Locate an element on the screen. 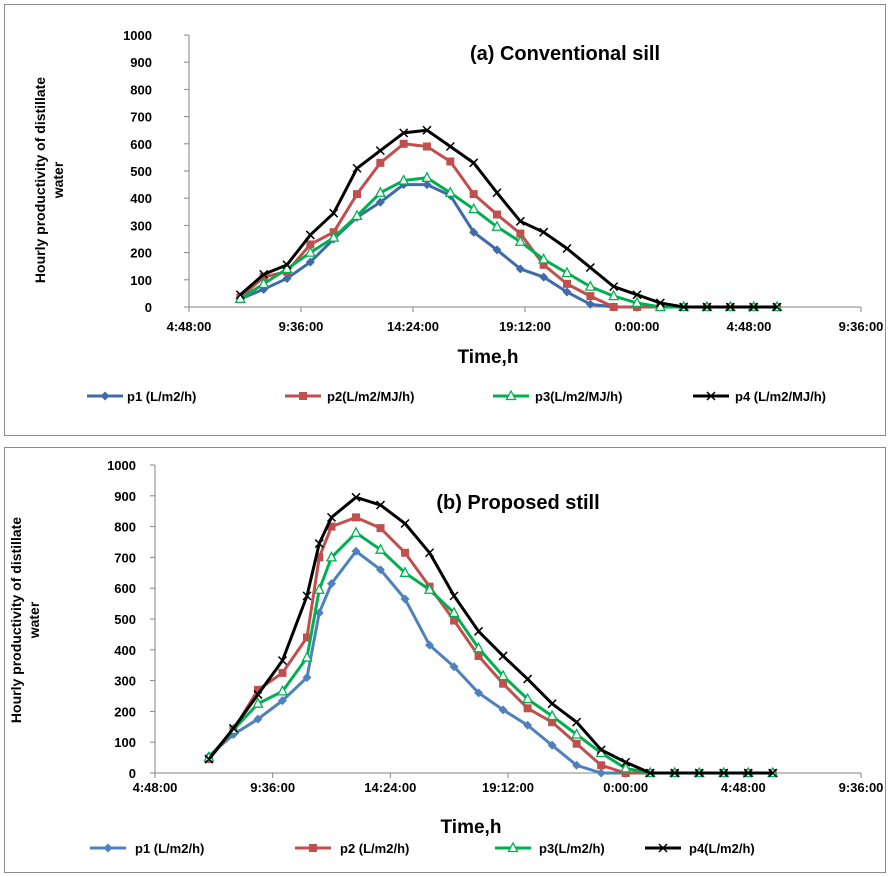 The width and height of the screenshot is (890, 877). legend-label: p4 (L/m2/MJ/h) is located at coordinates (780, 396).